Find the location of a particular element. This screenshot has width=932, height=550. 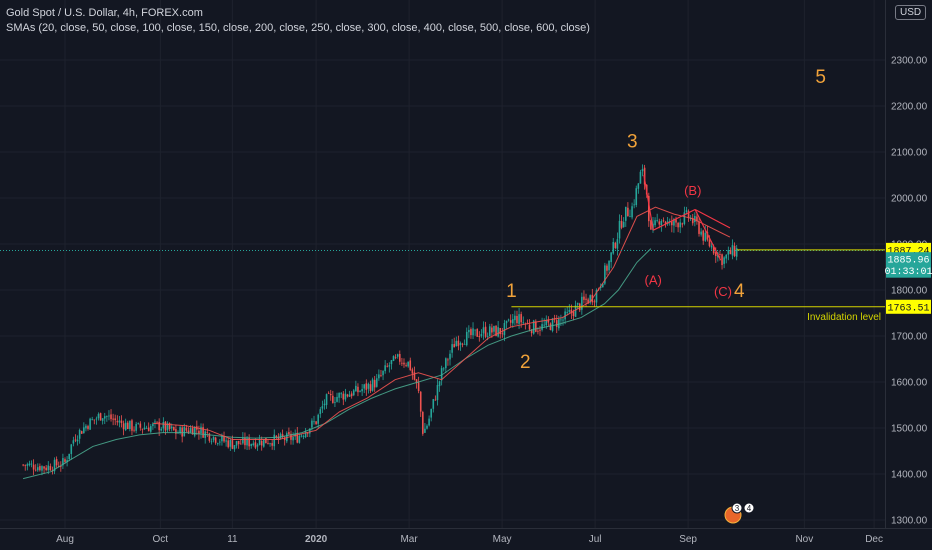

wave-label: 2 is located at coordinates (525, 362).